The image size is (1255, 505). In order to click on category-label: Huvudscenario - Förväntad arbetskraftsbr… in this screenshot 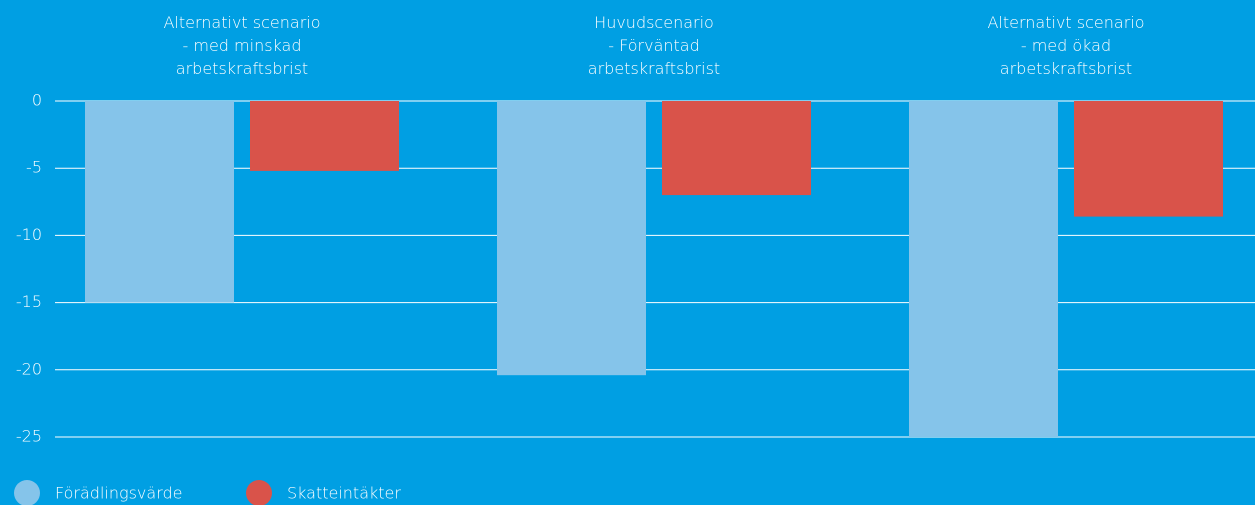, I will do `click(654, 45)`.